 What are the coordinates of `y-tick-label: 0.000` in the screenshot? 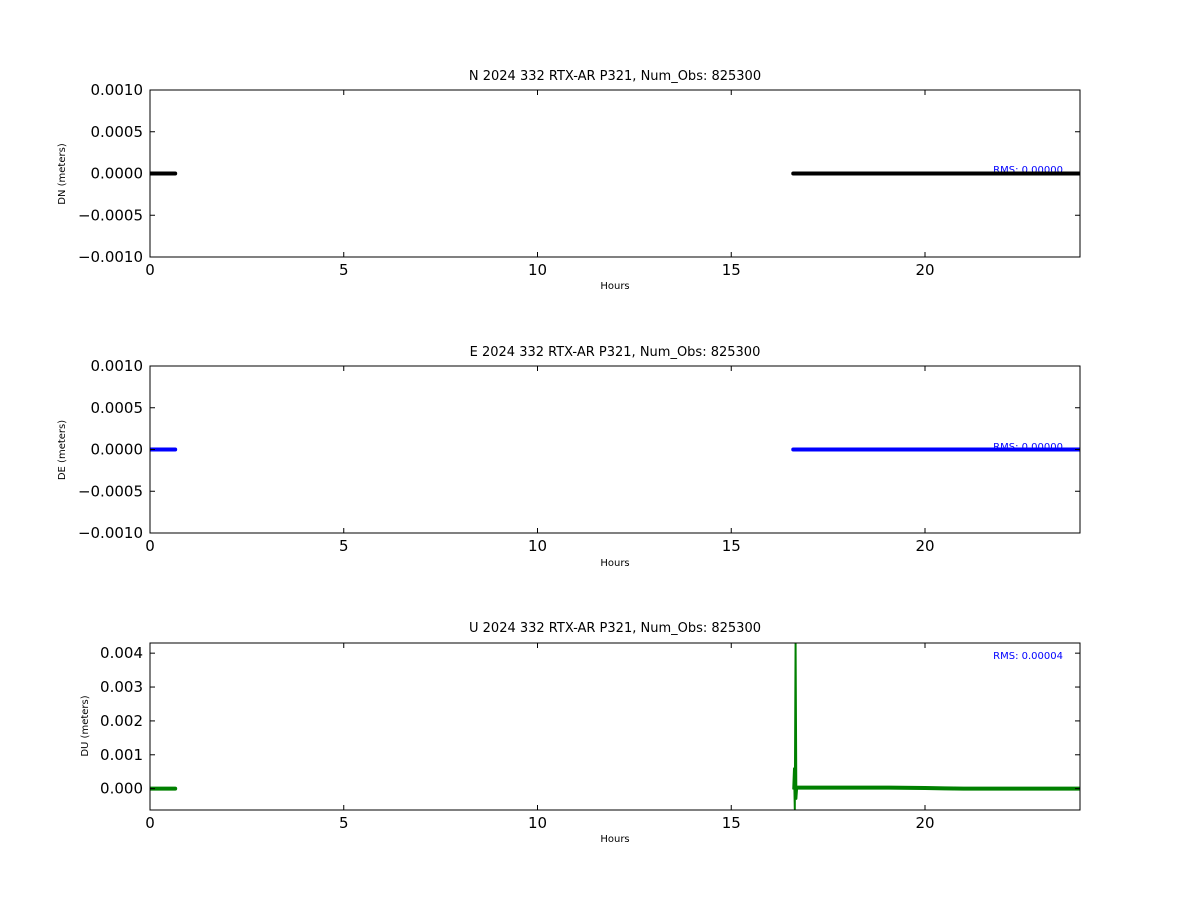 It's located at (121, 789).